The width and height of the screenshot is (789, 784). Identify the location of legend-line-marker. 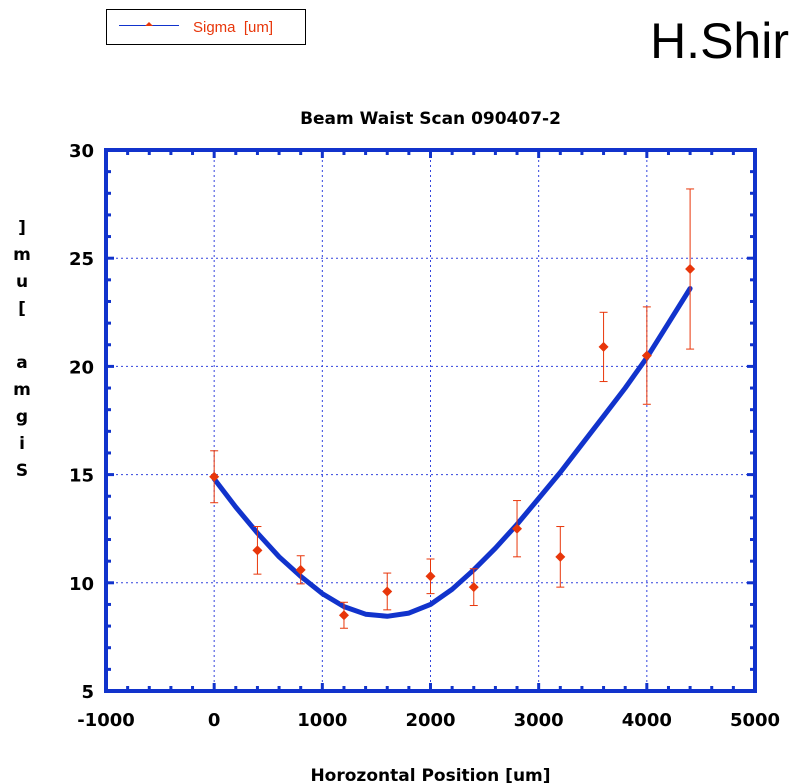
(149, 24).